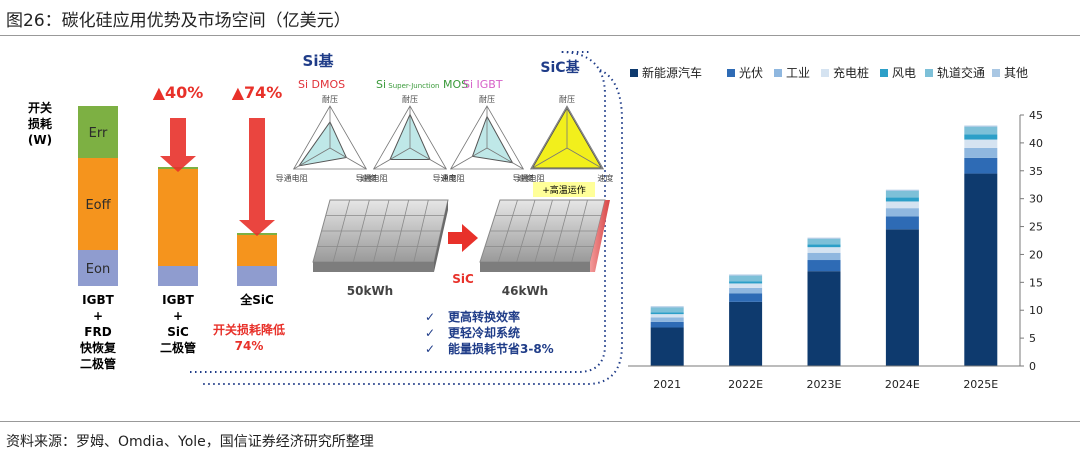  I want to click on loss-bar-2-label-3: SiC, so click(178, 332).